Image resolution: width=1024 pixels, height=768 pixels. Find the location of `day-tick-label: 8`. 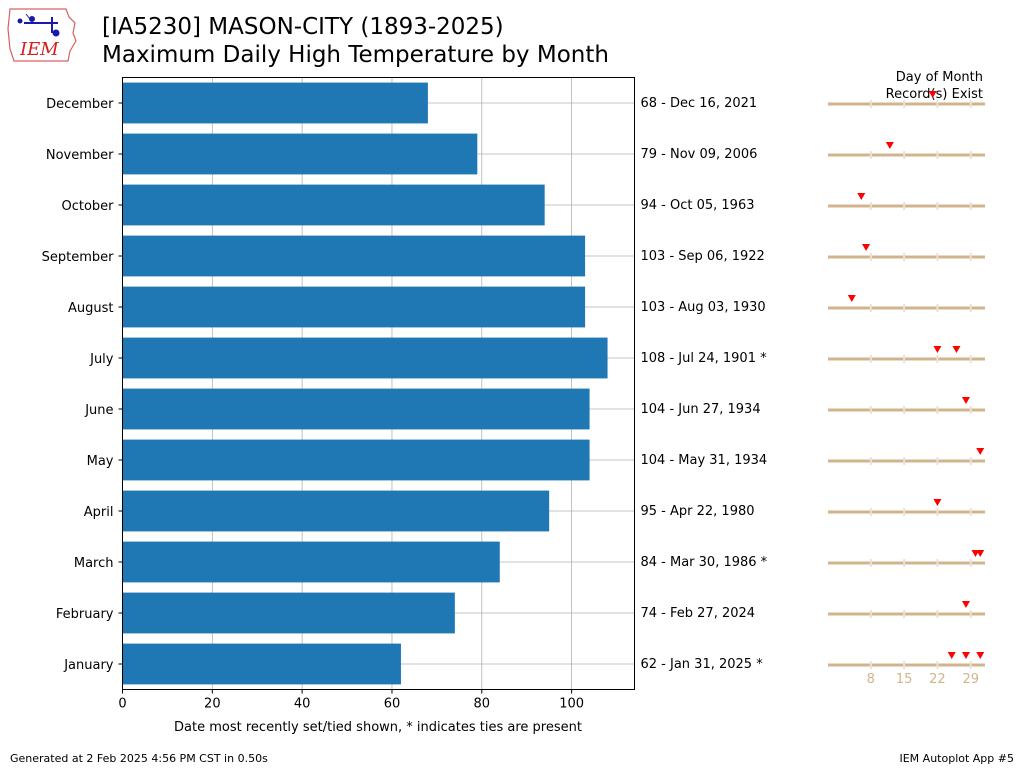

day-tick-label: 8 is located at coordinates (871, 679).